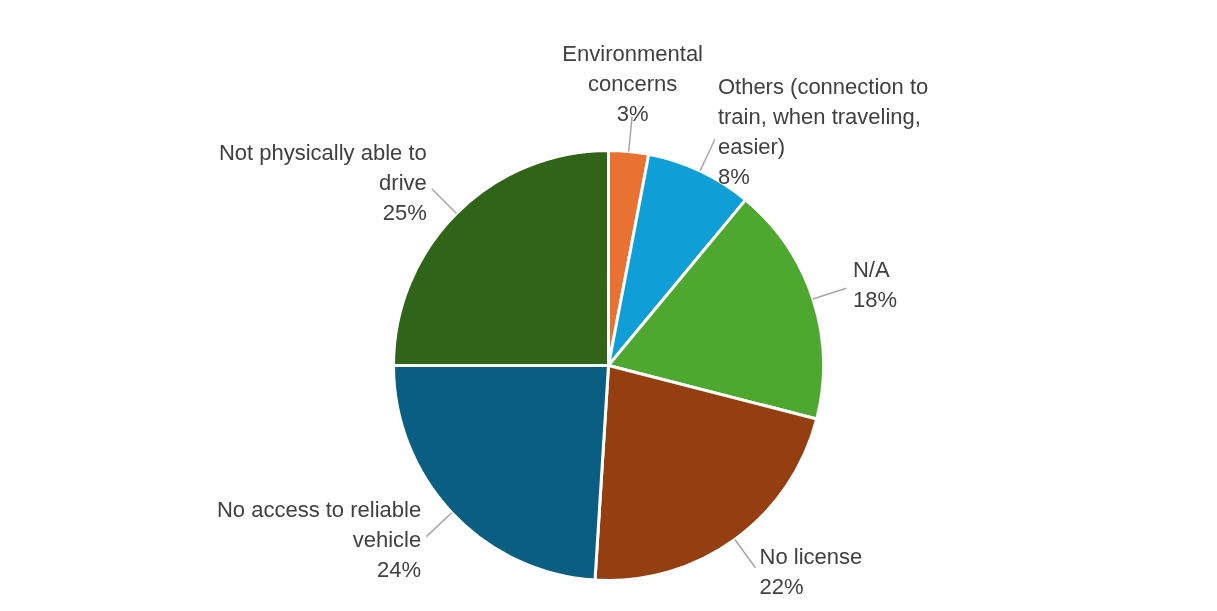 The height and width of the screenshot is (611, 1217). Describe the element at coordinates (633, 68) in the screenshot. I see `slice-label: Environmental concerns` at that location.